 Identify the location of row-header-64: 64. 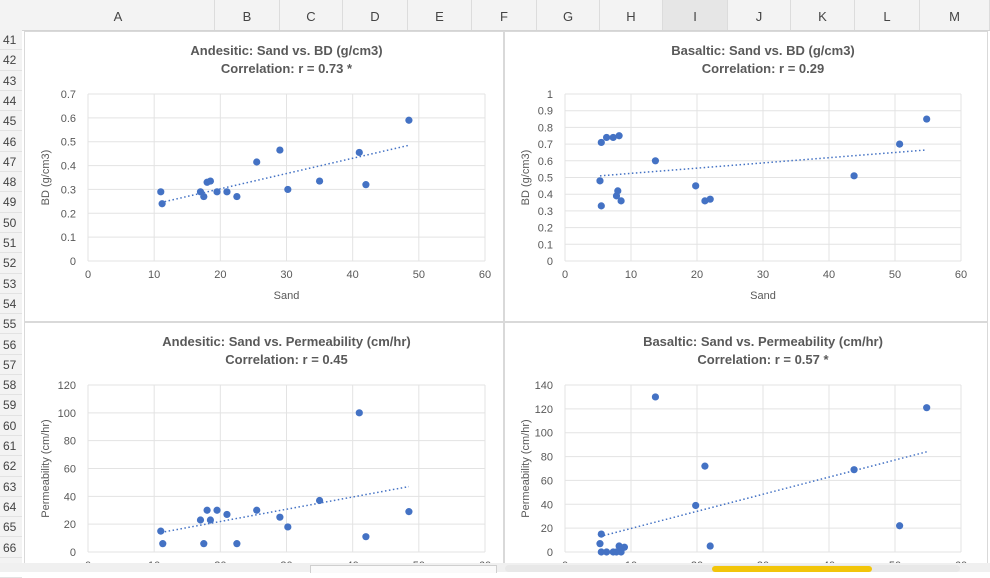
(11, 507).